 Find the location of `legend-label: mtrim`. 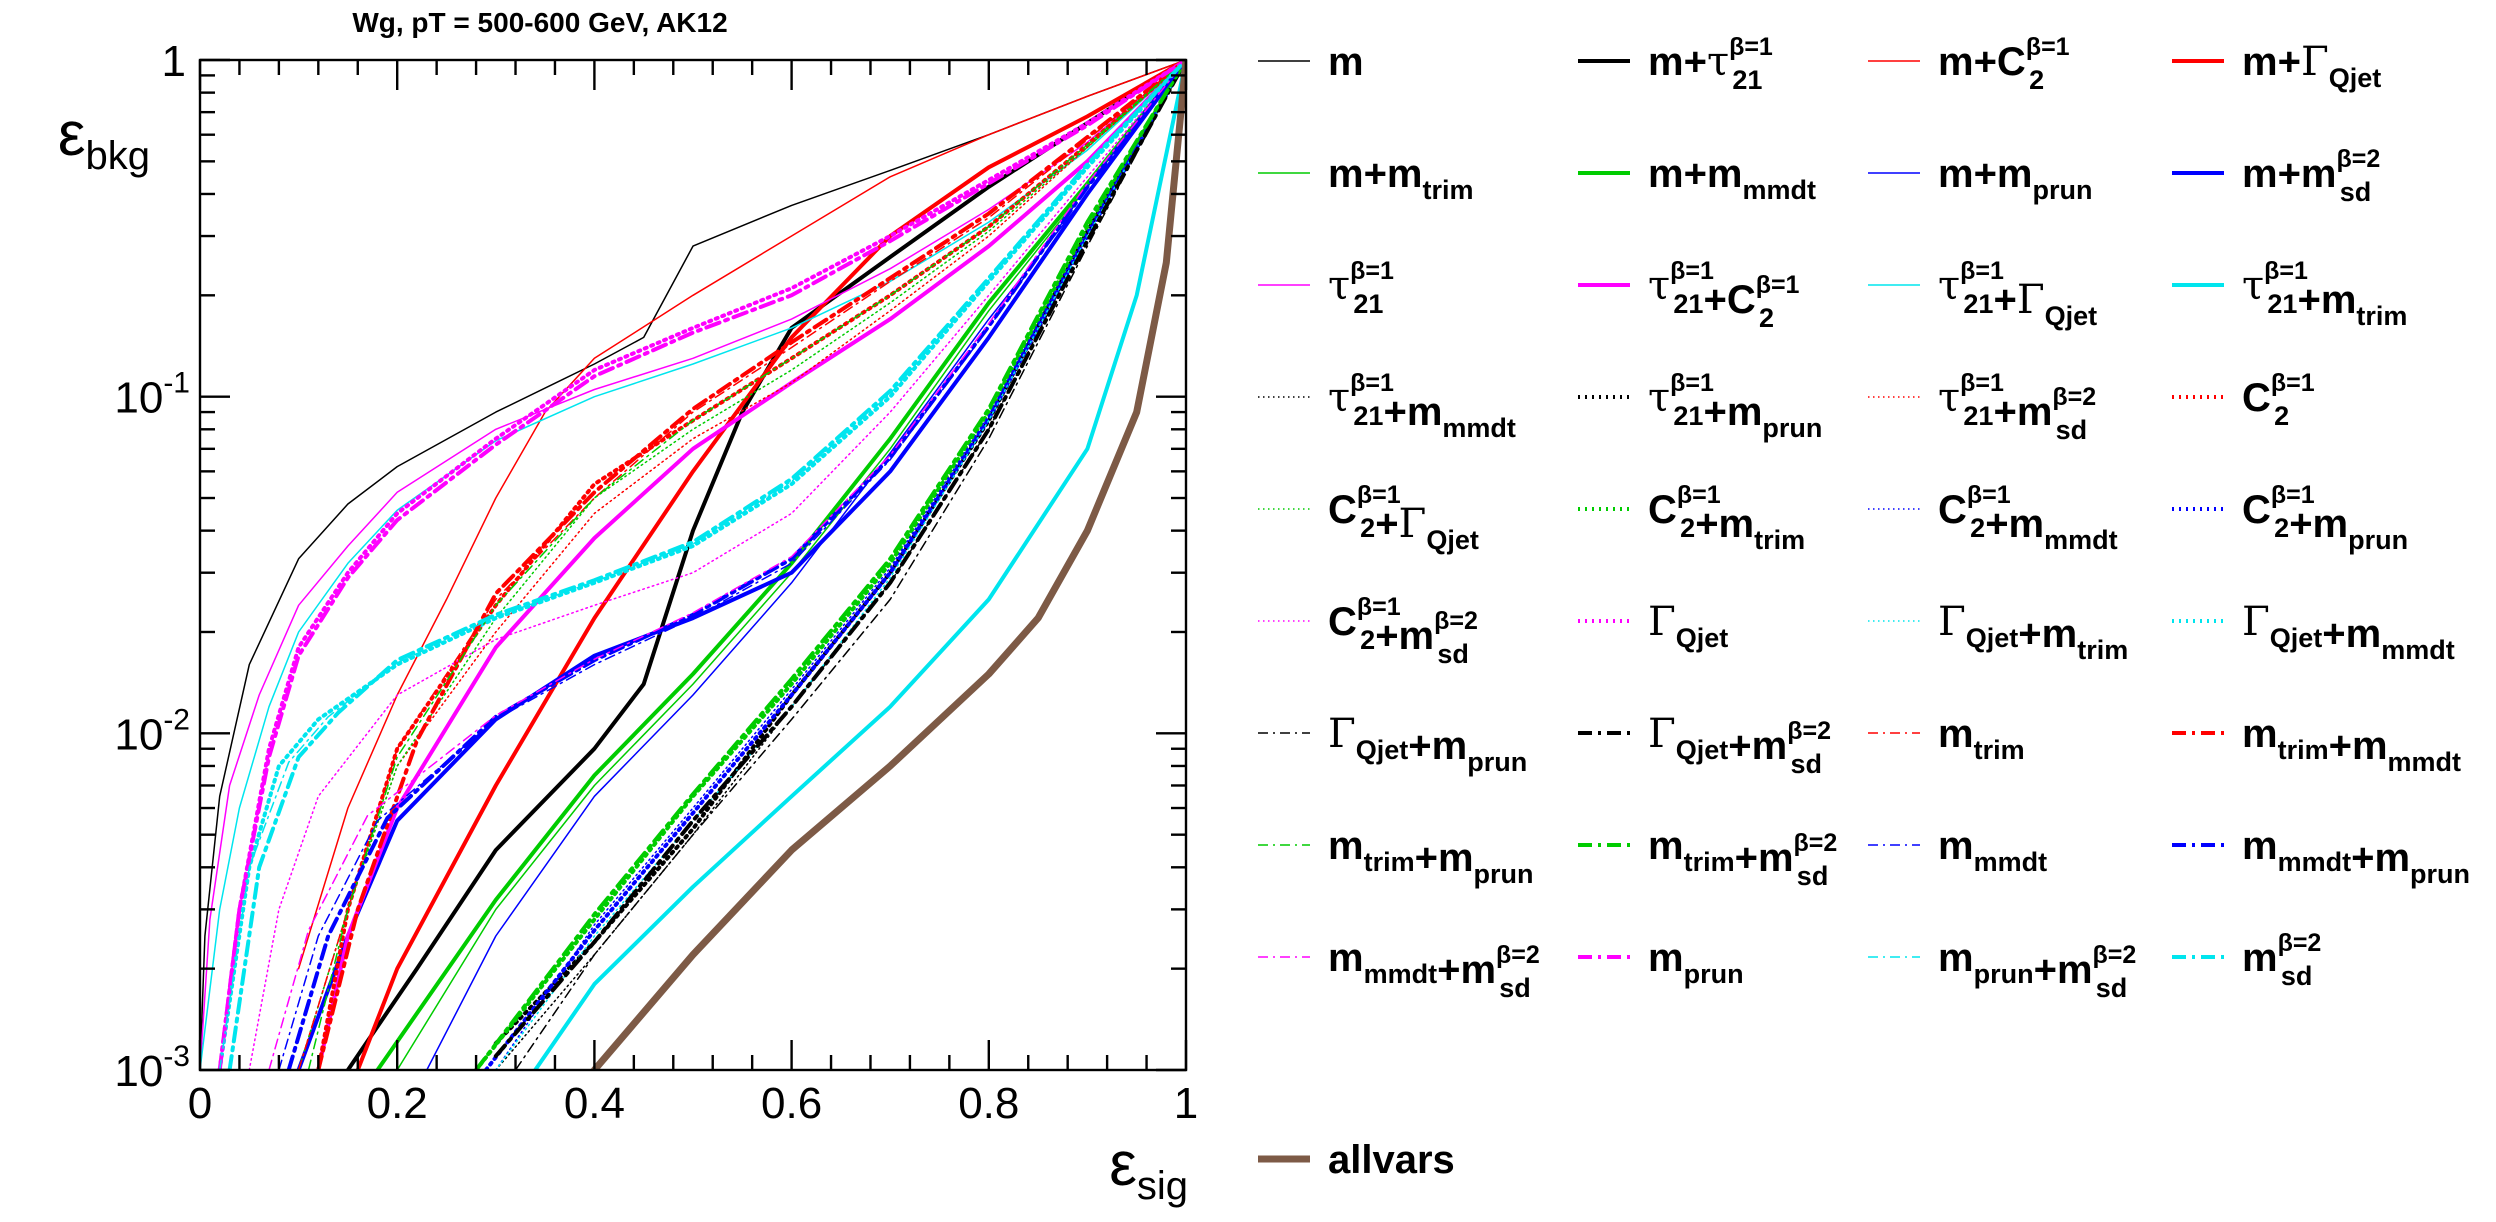

legend-label: mtrim is located at coordinates (1981, 738).